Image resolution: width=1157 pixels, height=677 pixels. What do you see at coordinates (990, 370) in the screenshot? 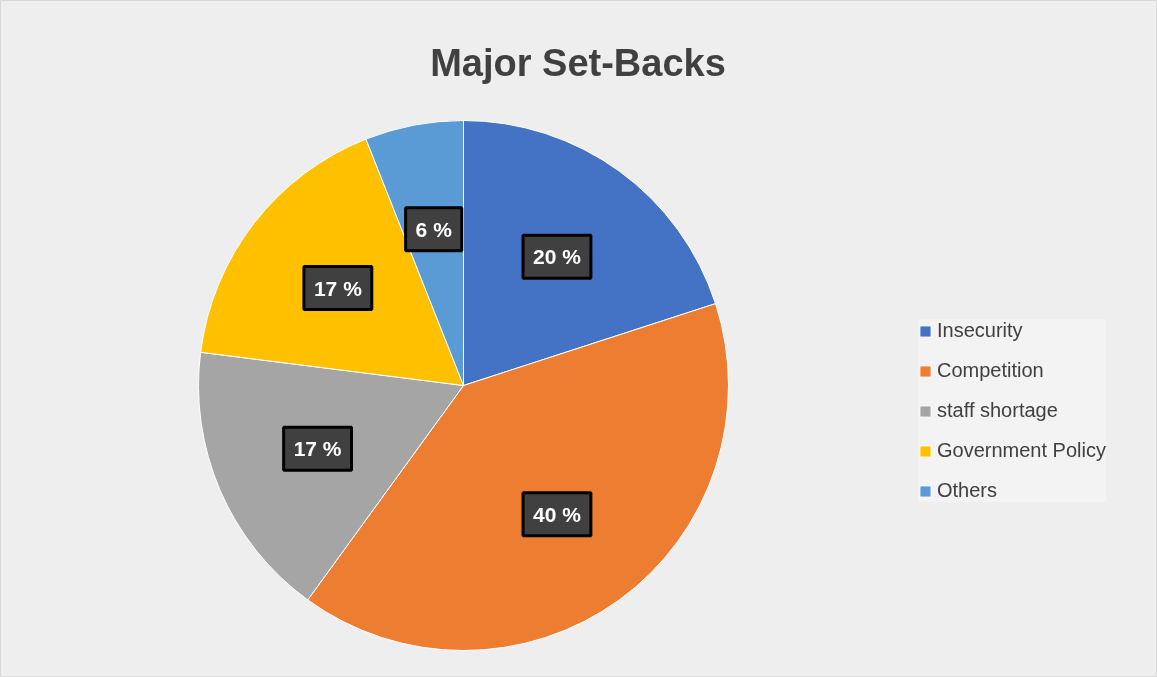
I see `legend-label: Competition` at bounding box center [990, 370].